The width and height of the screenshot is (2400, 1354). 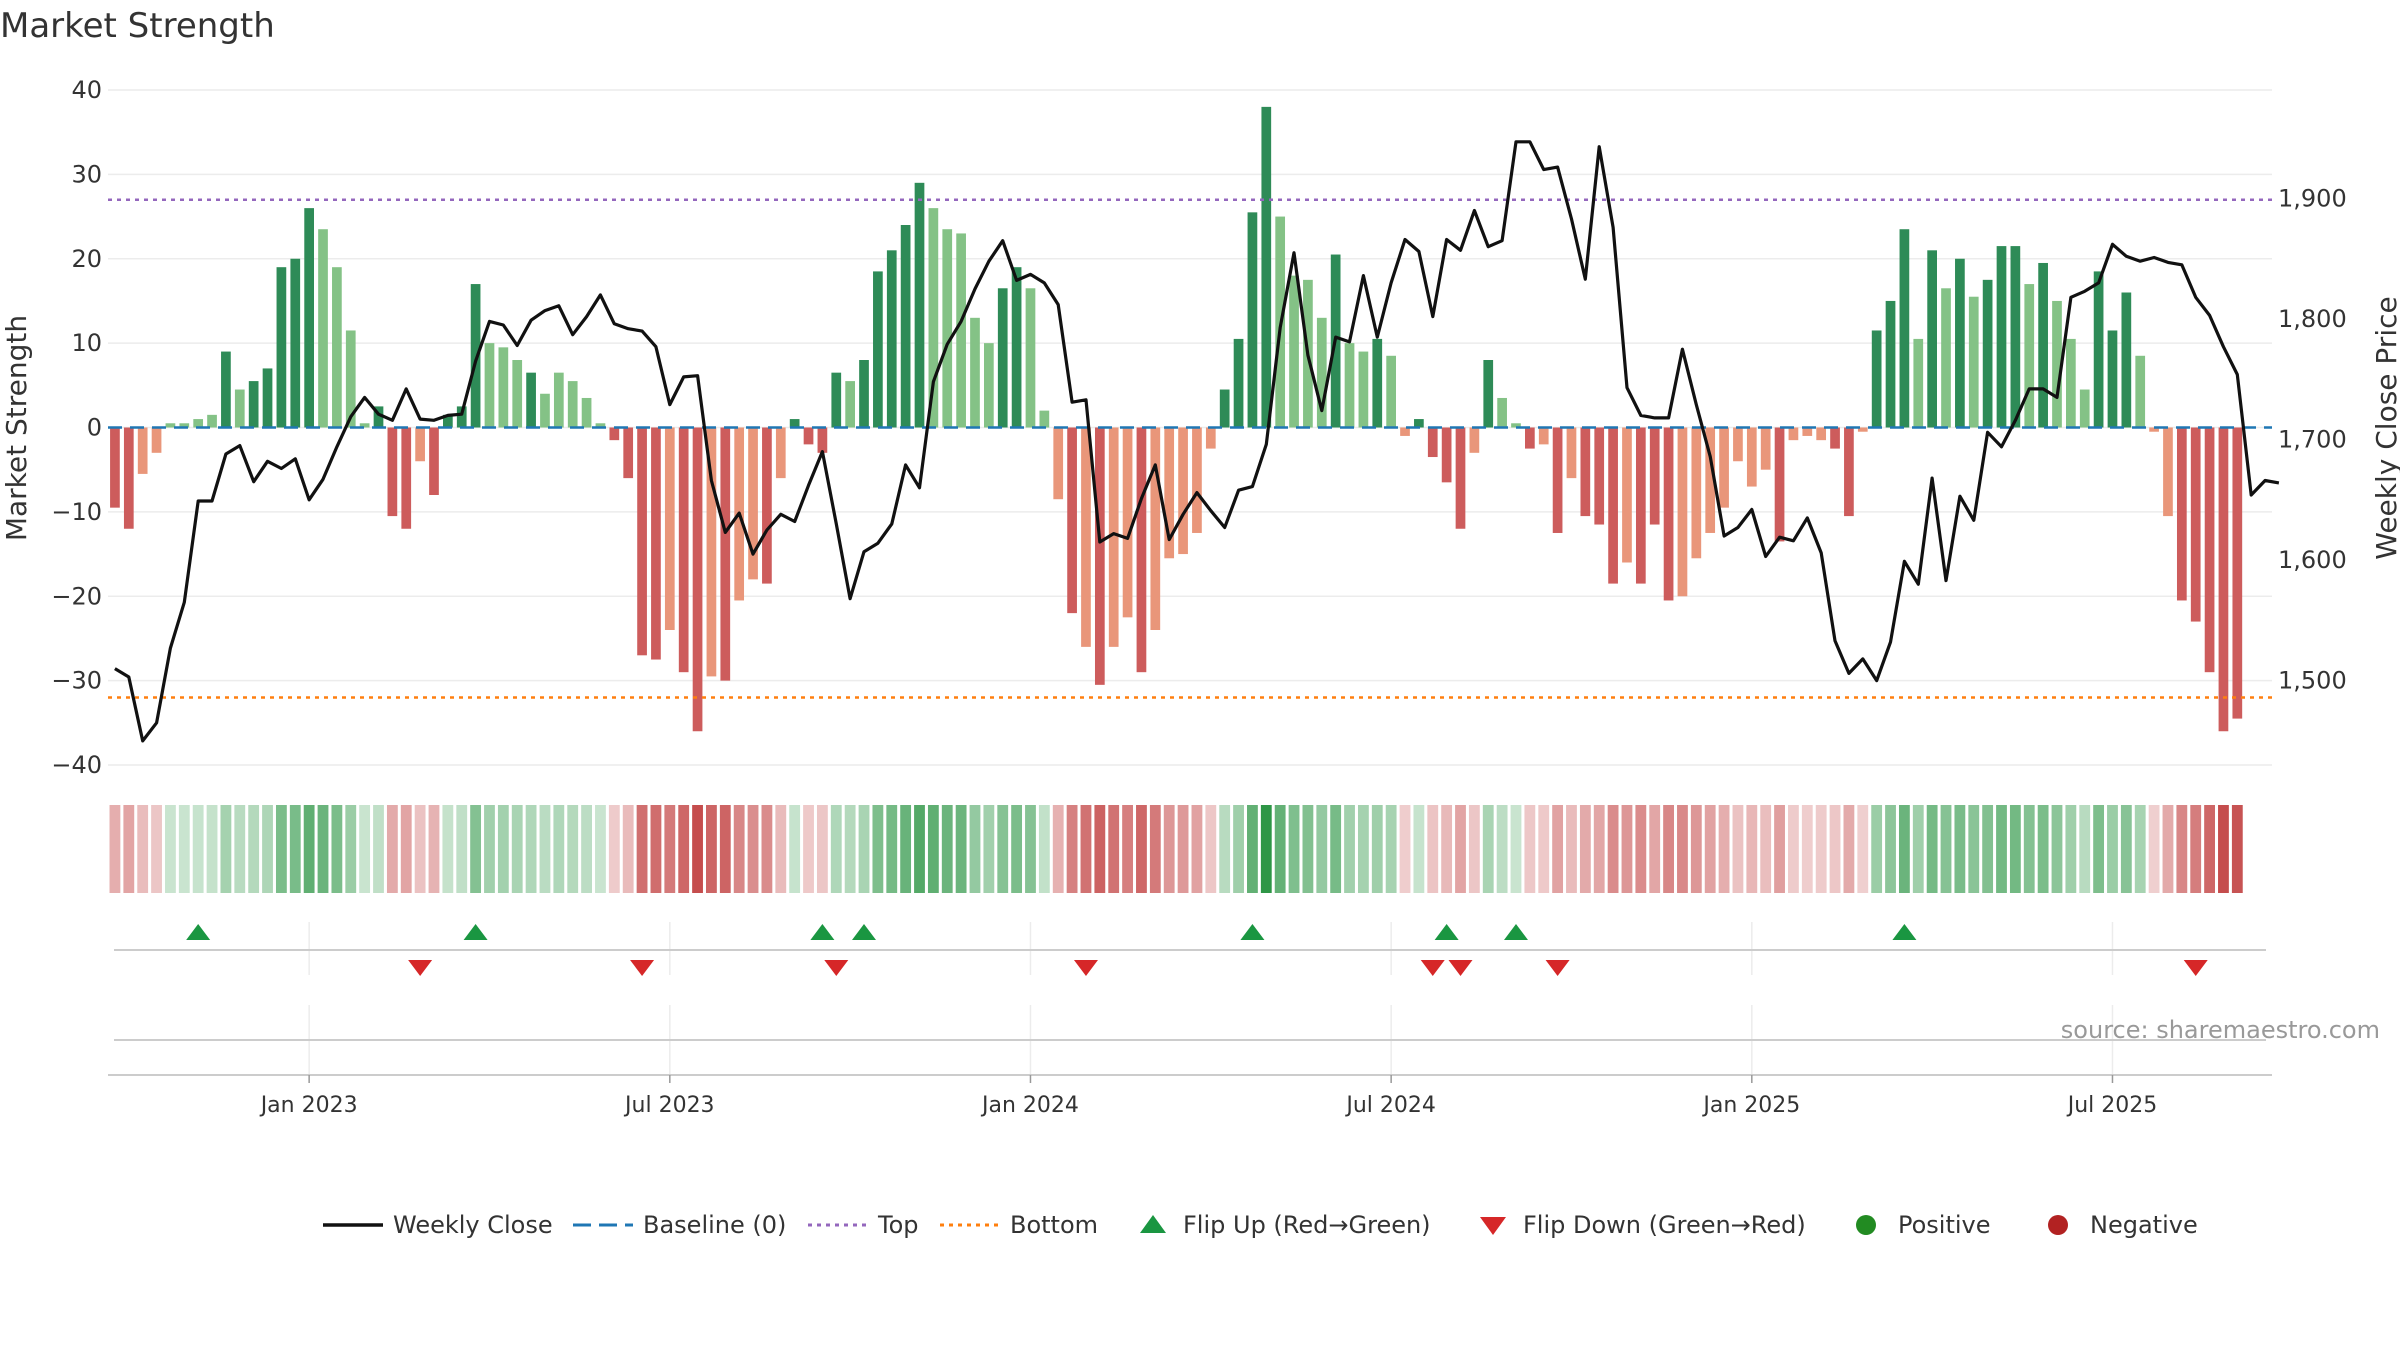 I want to click on legend-item: Negative, so click(x=2123, y=1225).